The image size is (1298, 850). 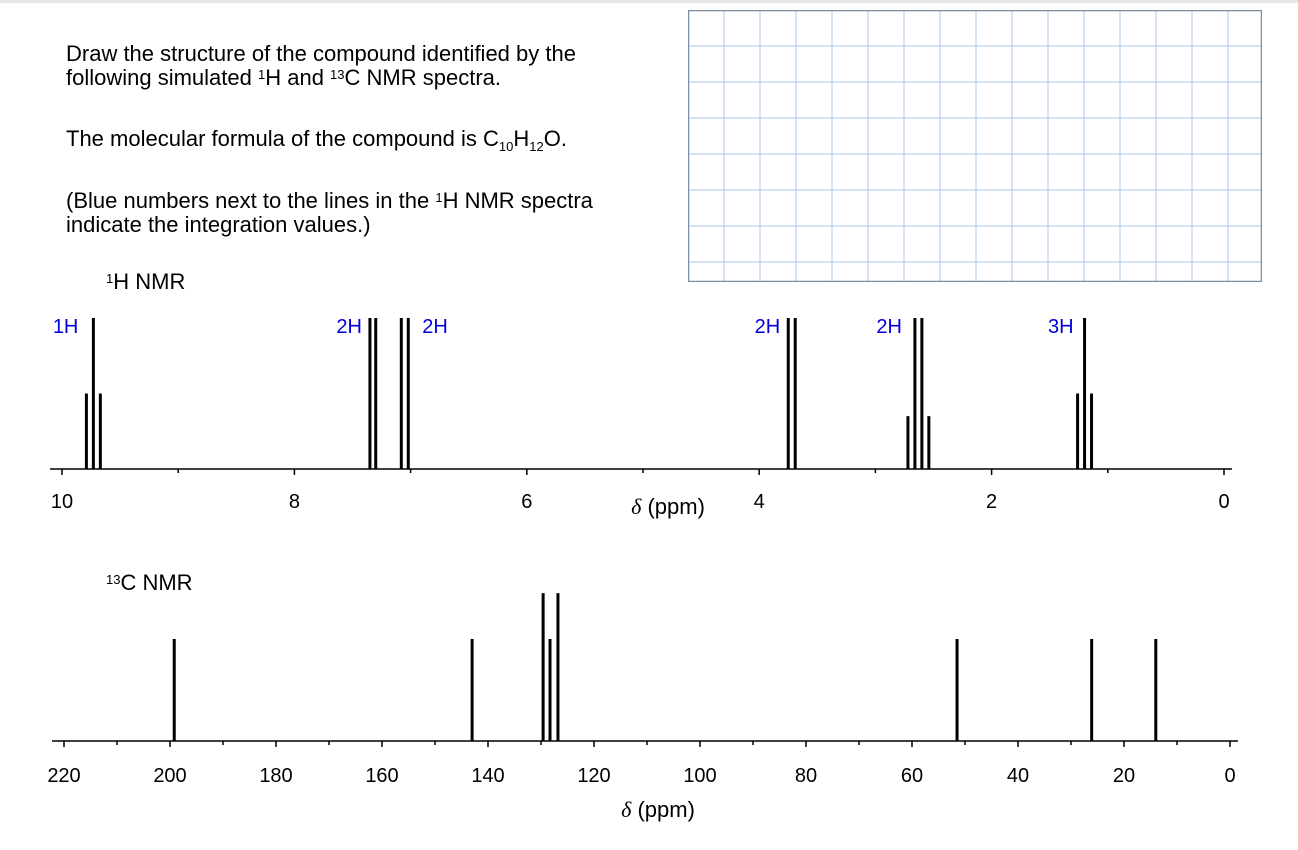 What do you see at coordinates (699, 776) in the screenshot?
I see `x-tick-label: 100` at bounding box center [699, 776].